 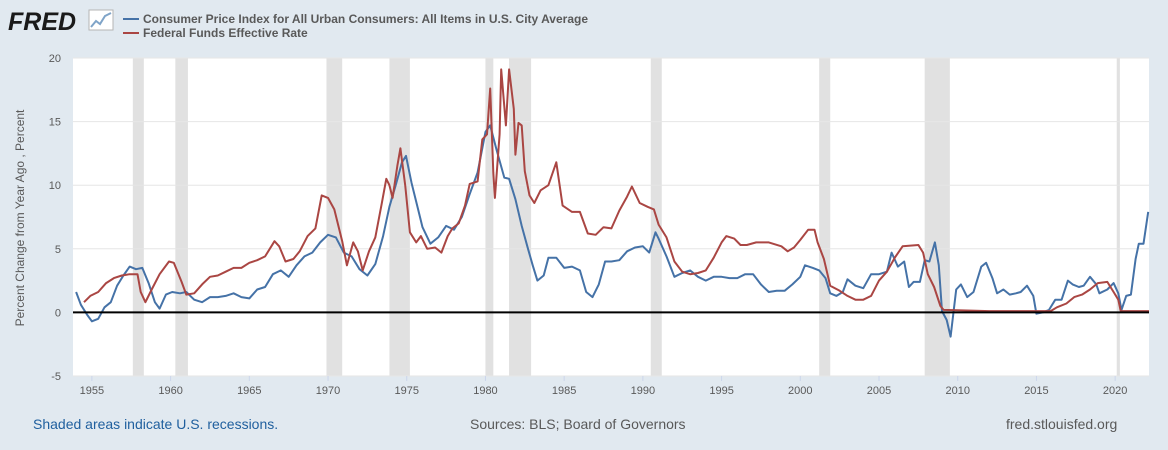 What do you see at coordinates (957, 391) in the screenshot?
I see `x-tick-label: 2010` at bounding box center [957, 391].